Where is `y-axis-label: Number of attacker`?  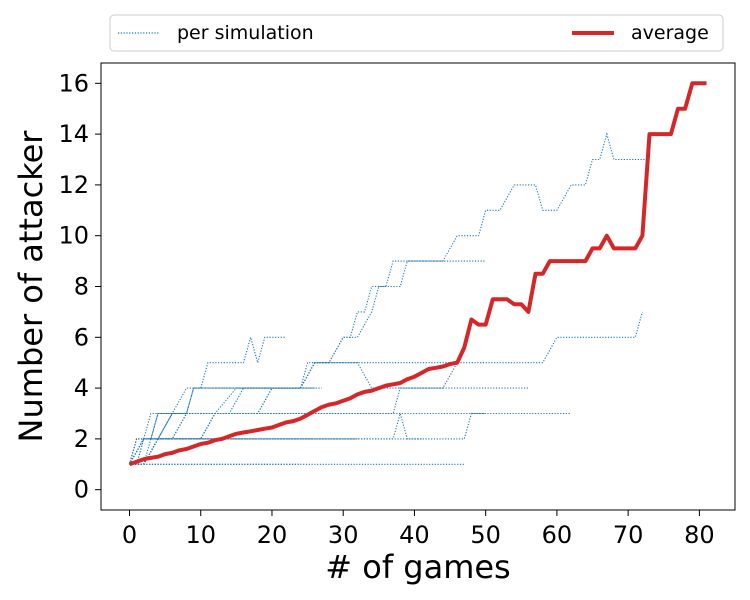
y-axis-label: Number of attacker is located at coordinates (31, 286).